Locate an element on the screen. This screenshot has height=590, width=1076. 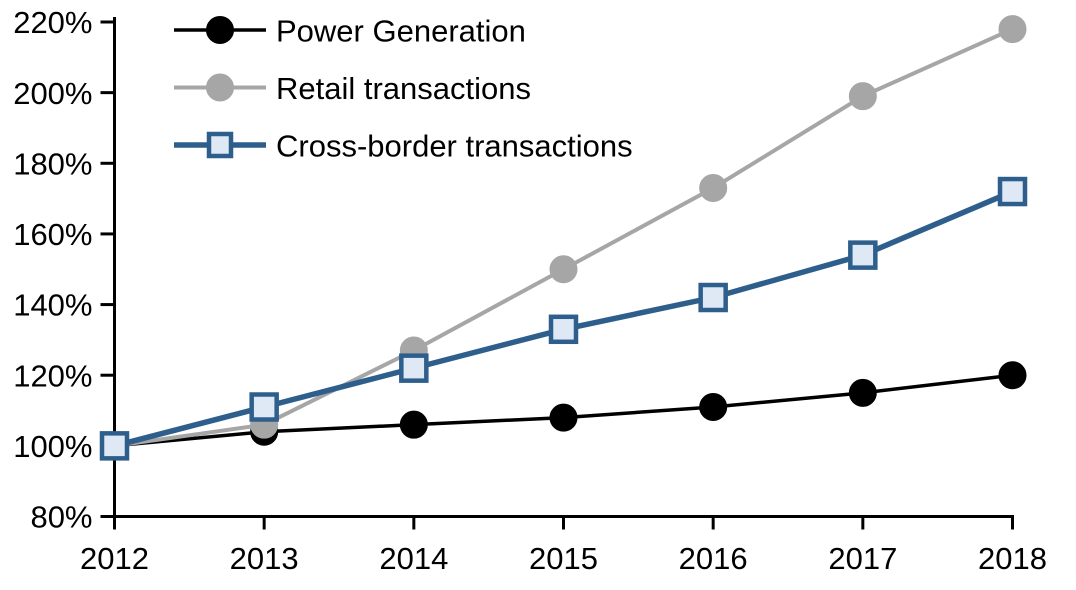
cross-border-transactions-marker-2016 is located at coordinates (713, 297).